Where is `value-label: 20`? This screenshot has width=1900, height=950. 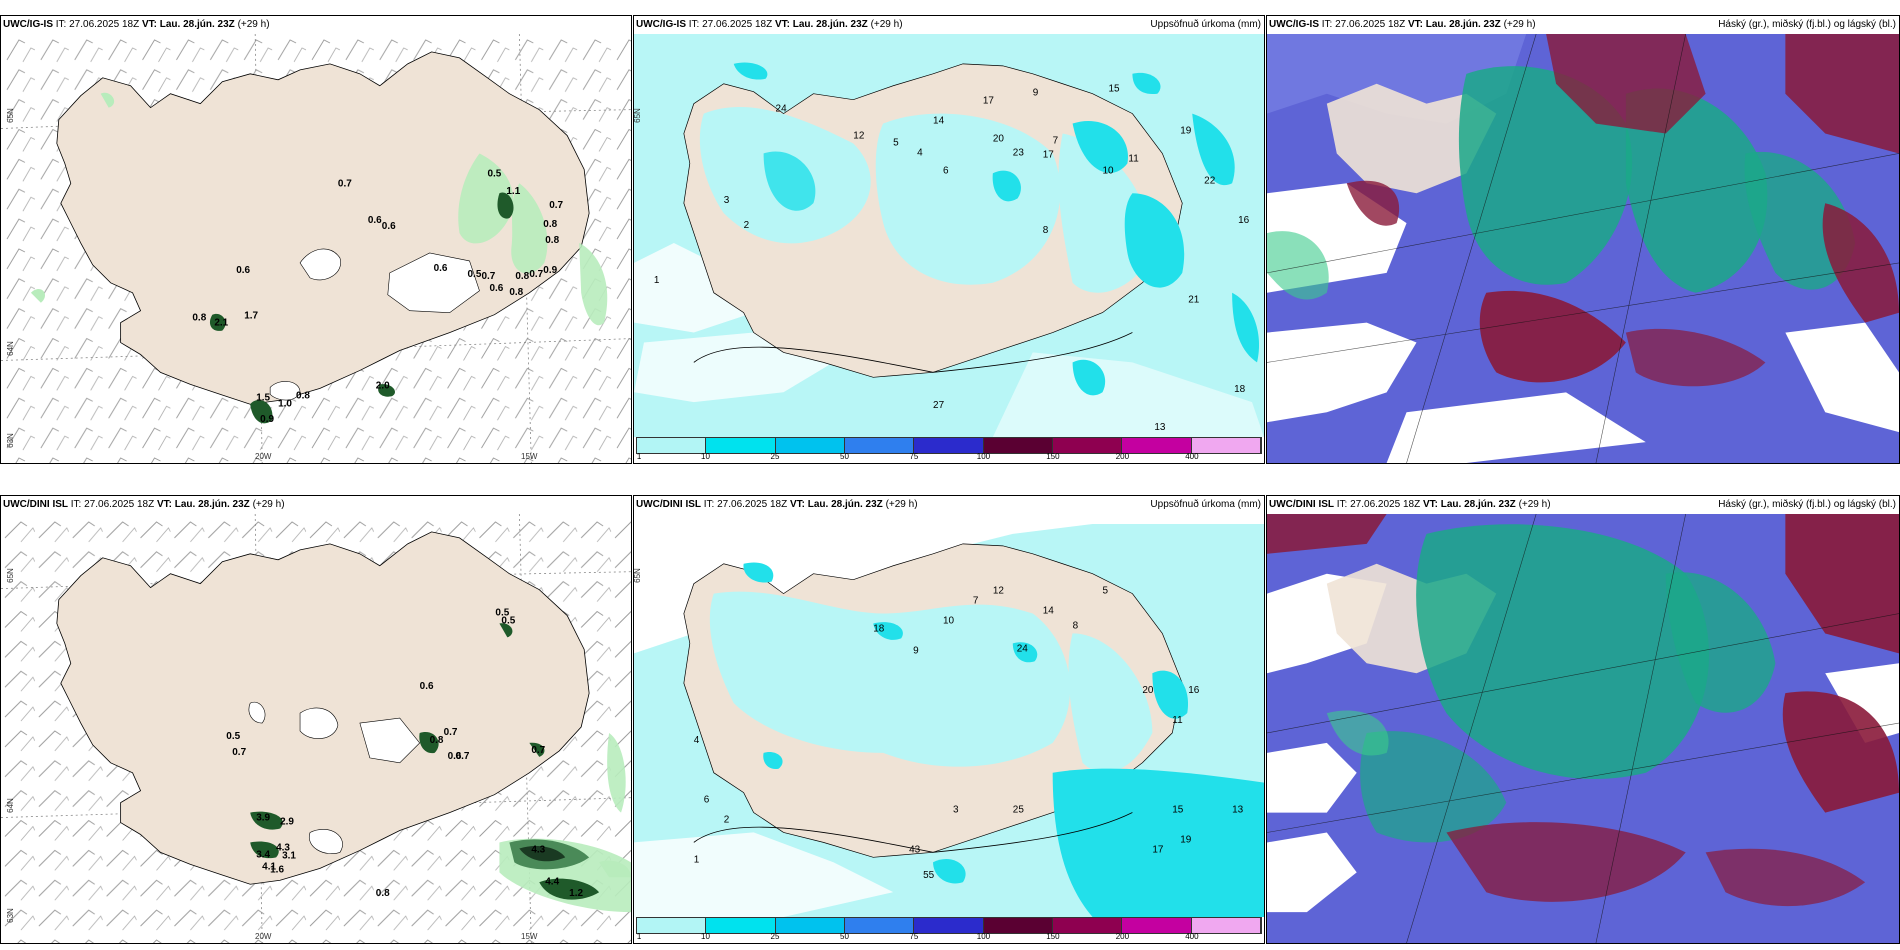 value-label: 20 is located at coordinates (1148, 690).